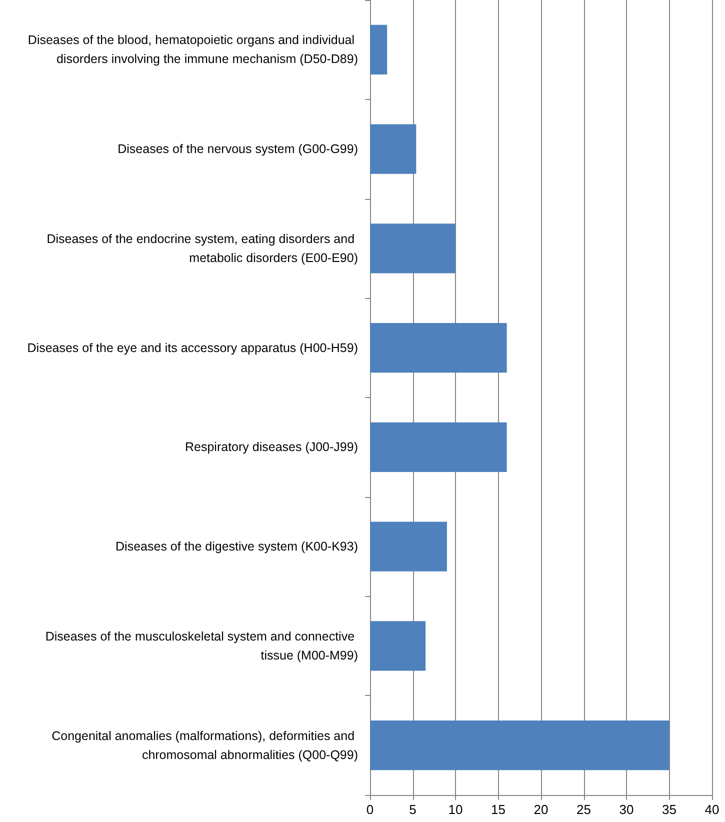 The width and height of the screenshot is (725, 822). I want to click on x-tick-label: 30, so click(626, 809).